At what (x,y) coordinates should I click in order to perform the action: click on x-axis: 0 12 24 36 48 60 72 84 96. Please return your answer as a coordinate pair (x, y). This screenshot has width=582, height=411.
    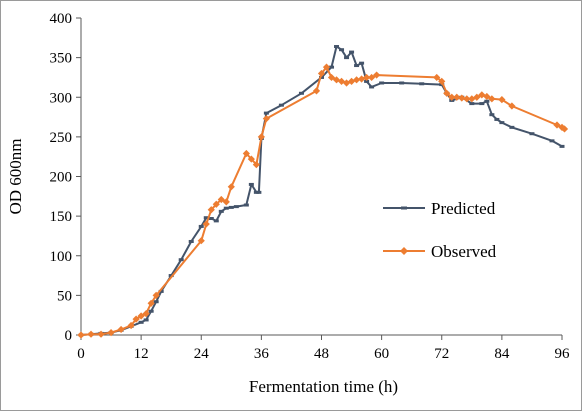
    Looking at the image, I should click on (324, 348).